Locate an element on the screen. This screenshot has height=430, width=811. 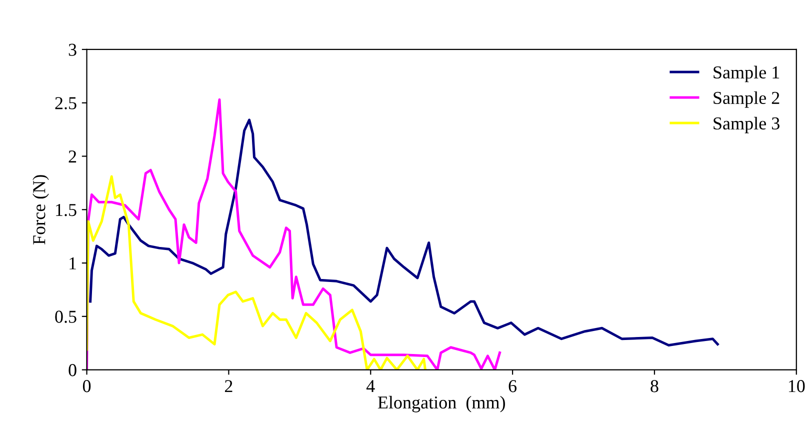
y-tick-label: 3 is located at coordinates (72, 50).